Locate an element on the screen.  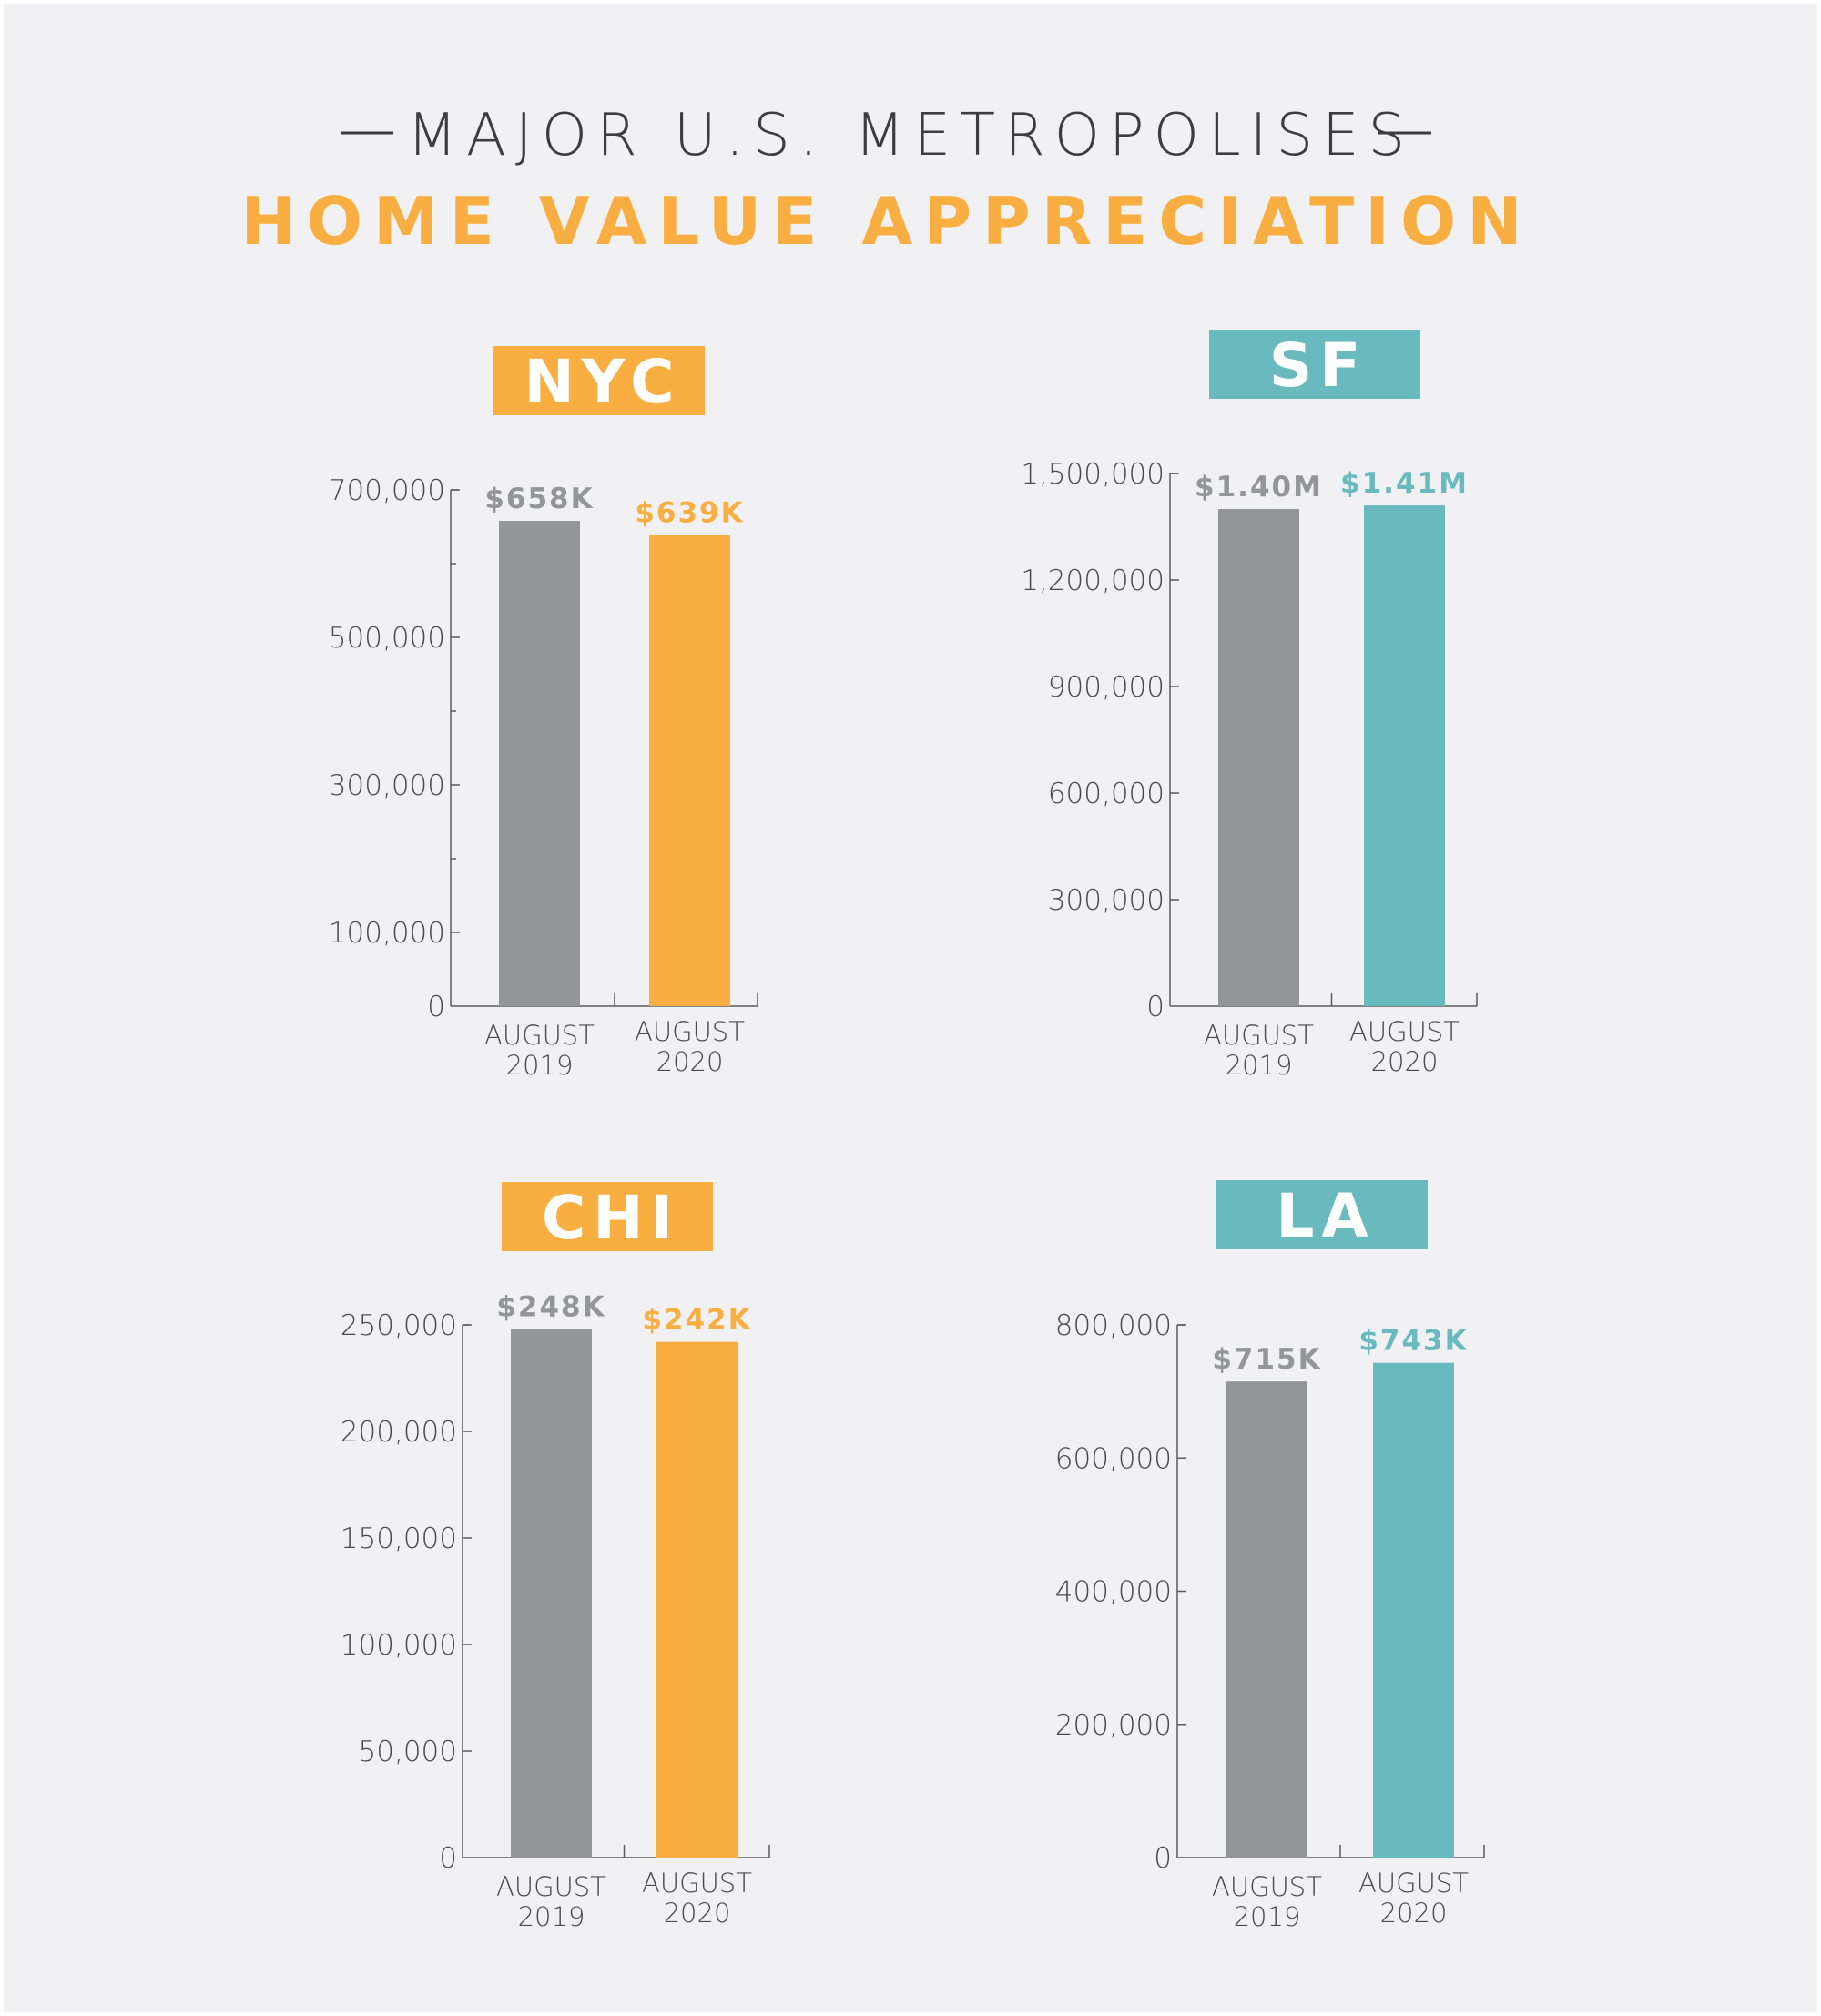
chart-la-badge is located at coordinates (1322, 1215).